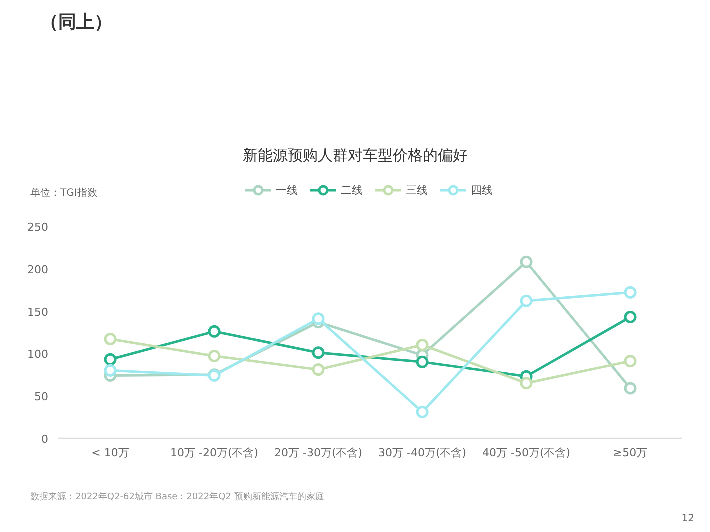 The width and height of the screenshot is (710, 532). I want to click on chart-title: 新能源预购人群对车型价格的偏好, so click(355, 155).